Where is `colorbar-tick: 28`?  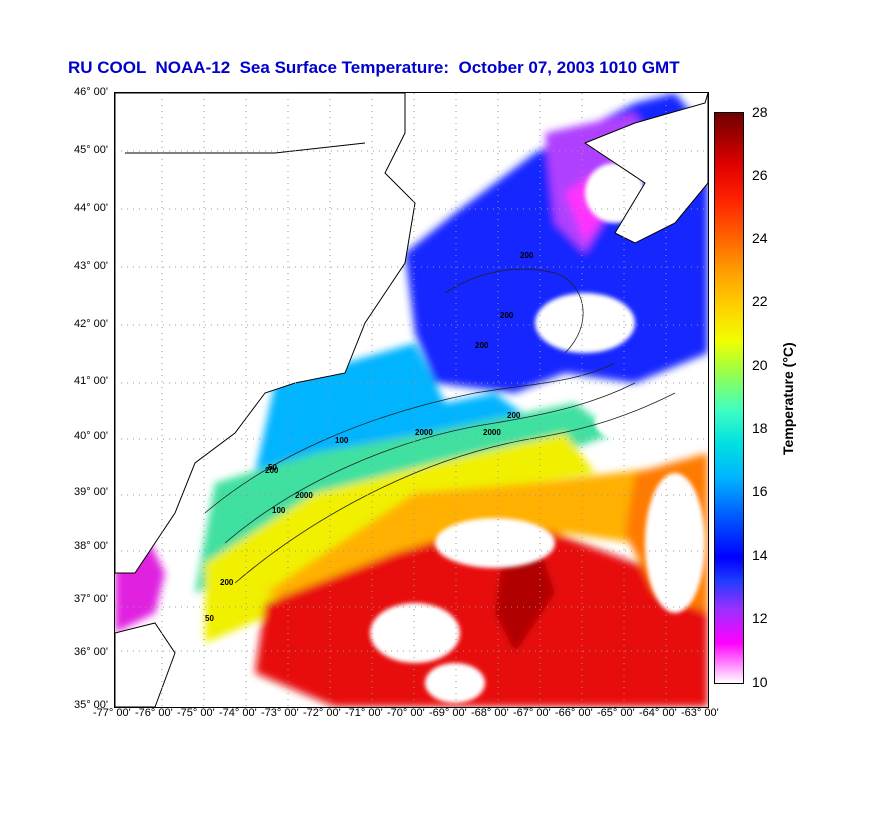
colorbar-tick: 28 is located at coordinates (760, 112).